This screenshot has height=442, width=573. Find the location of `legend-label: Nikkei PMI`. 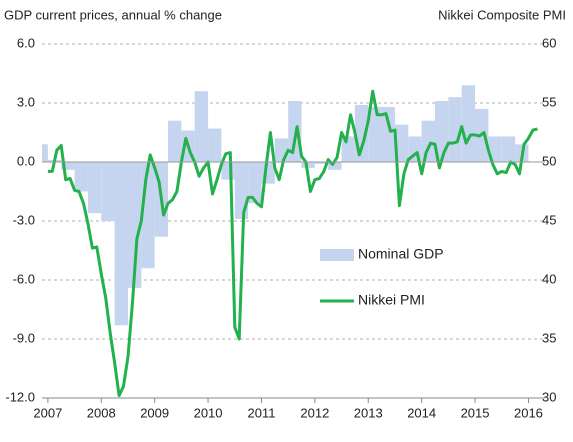

legend-label: Nikkei PMI is located at coordinates (391, 300).